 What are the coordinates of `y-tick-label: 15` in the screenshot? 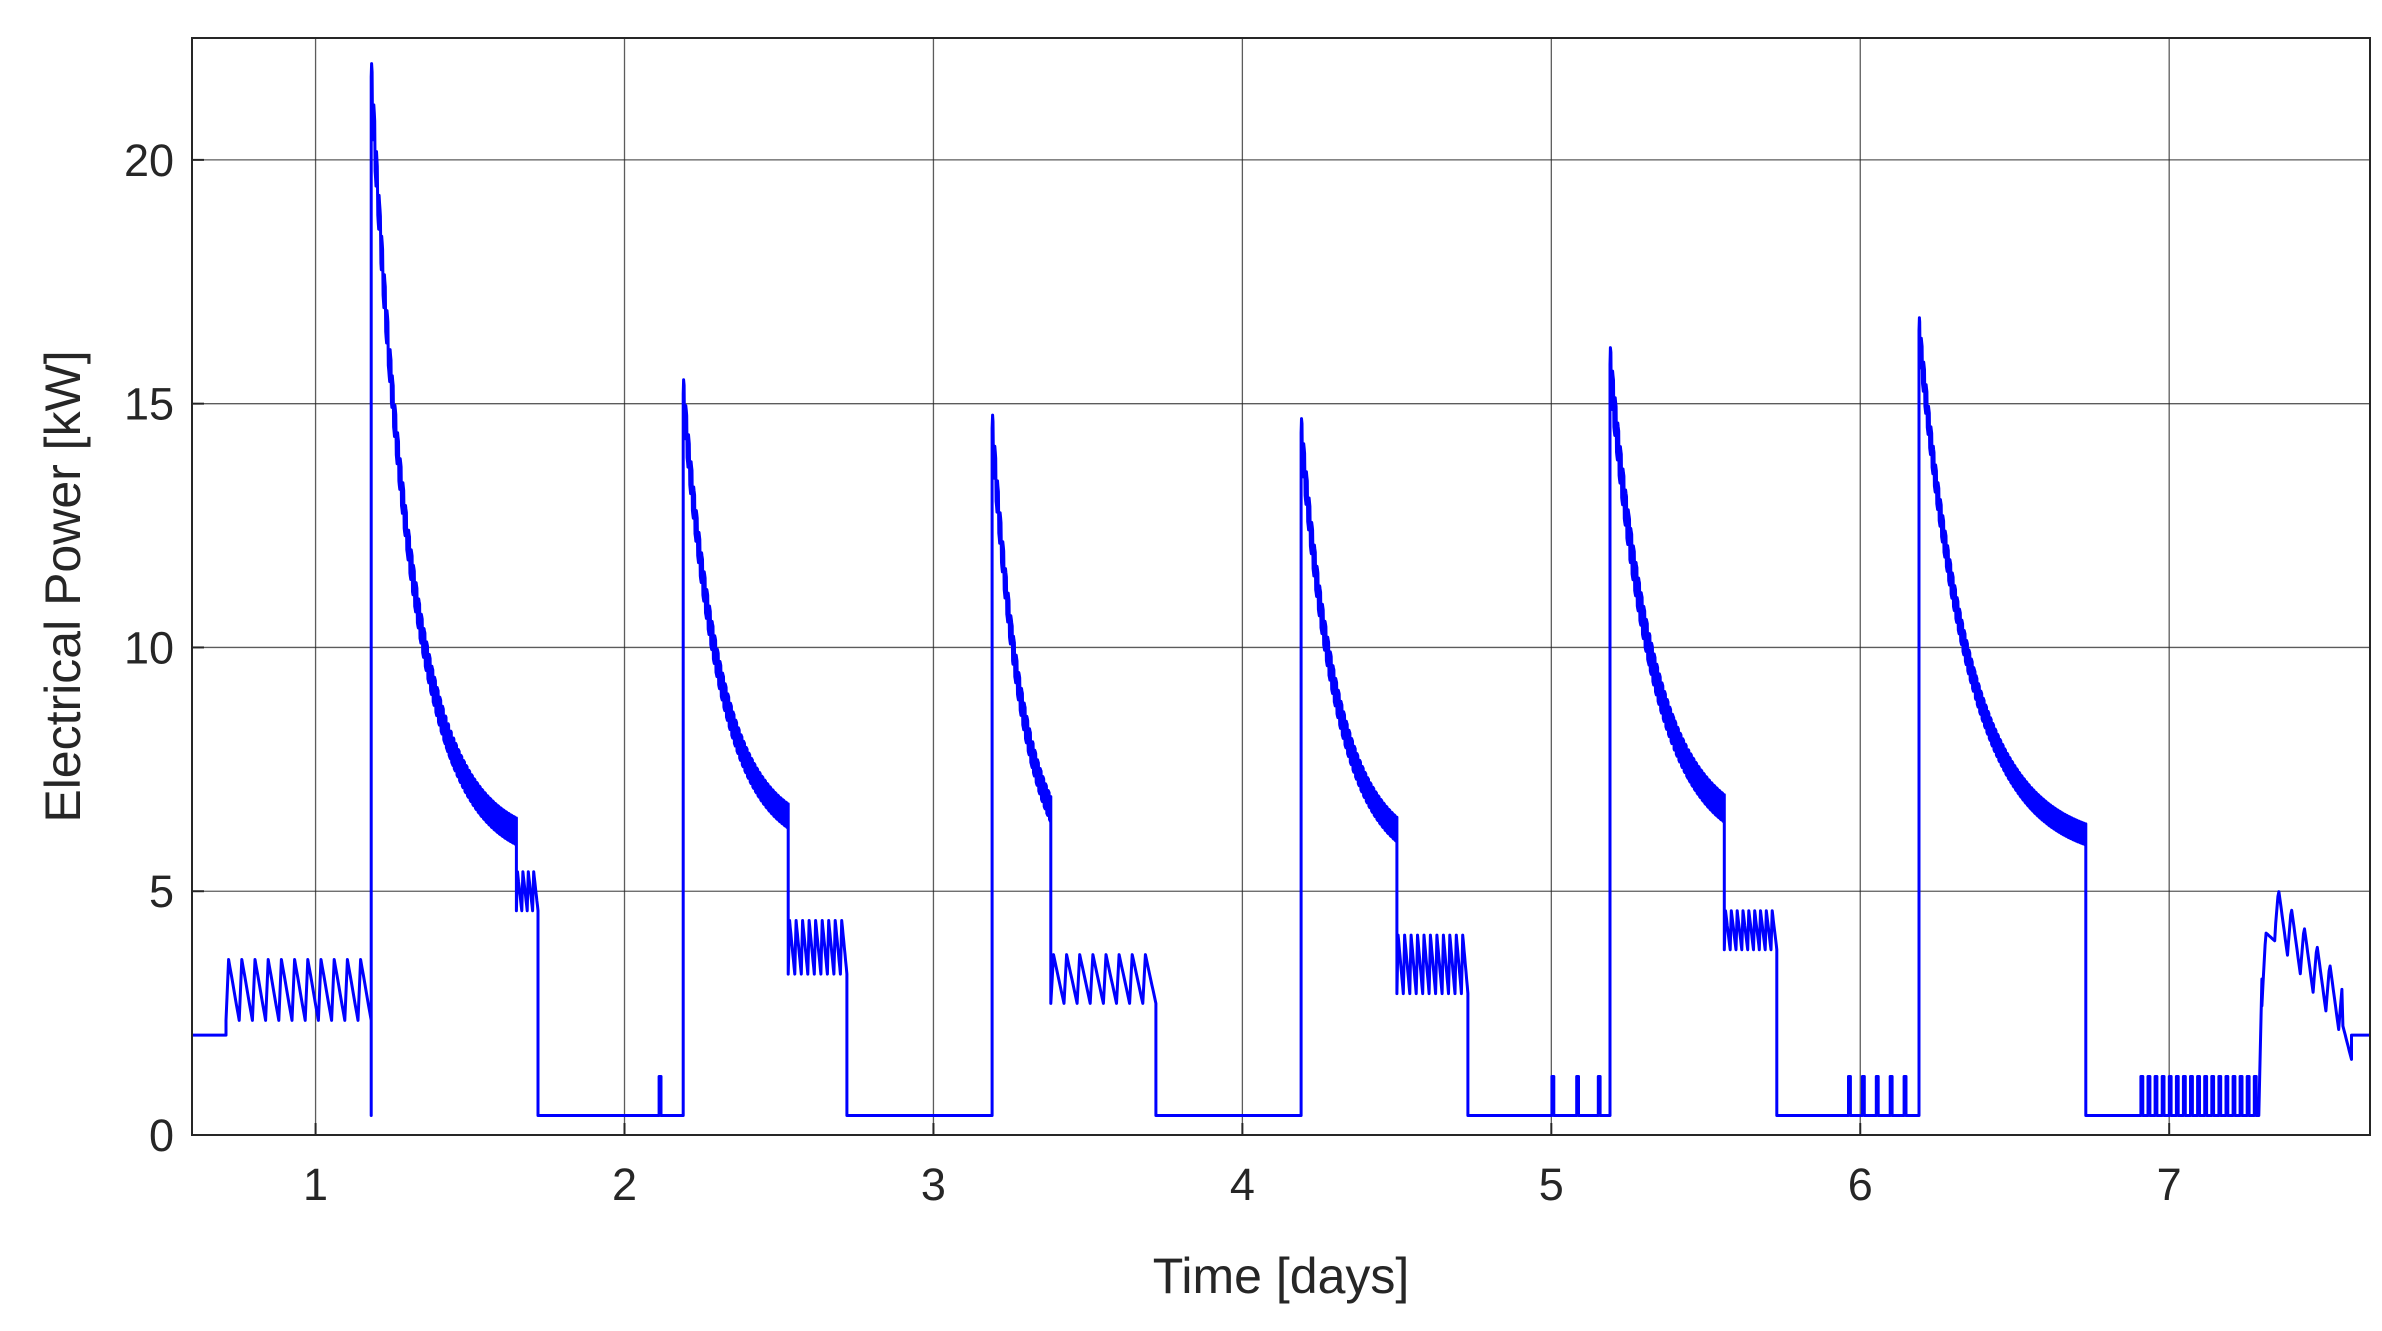 It's located at (149, 404).